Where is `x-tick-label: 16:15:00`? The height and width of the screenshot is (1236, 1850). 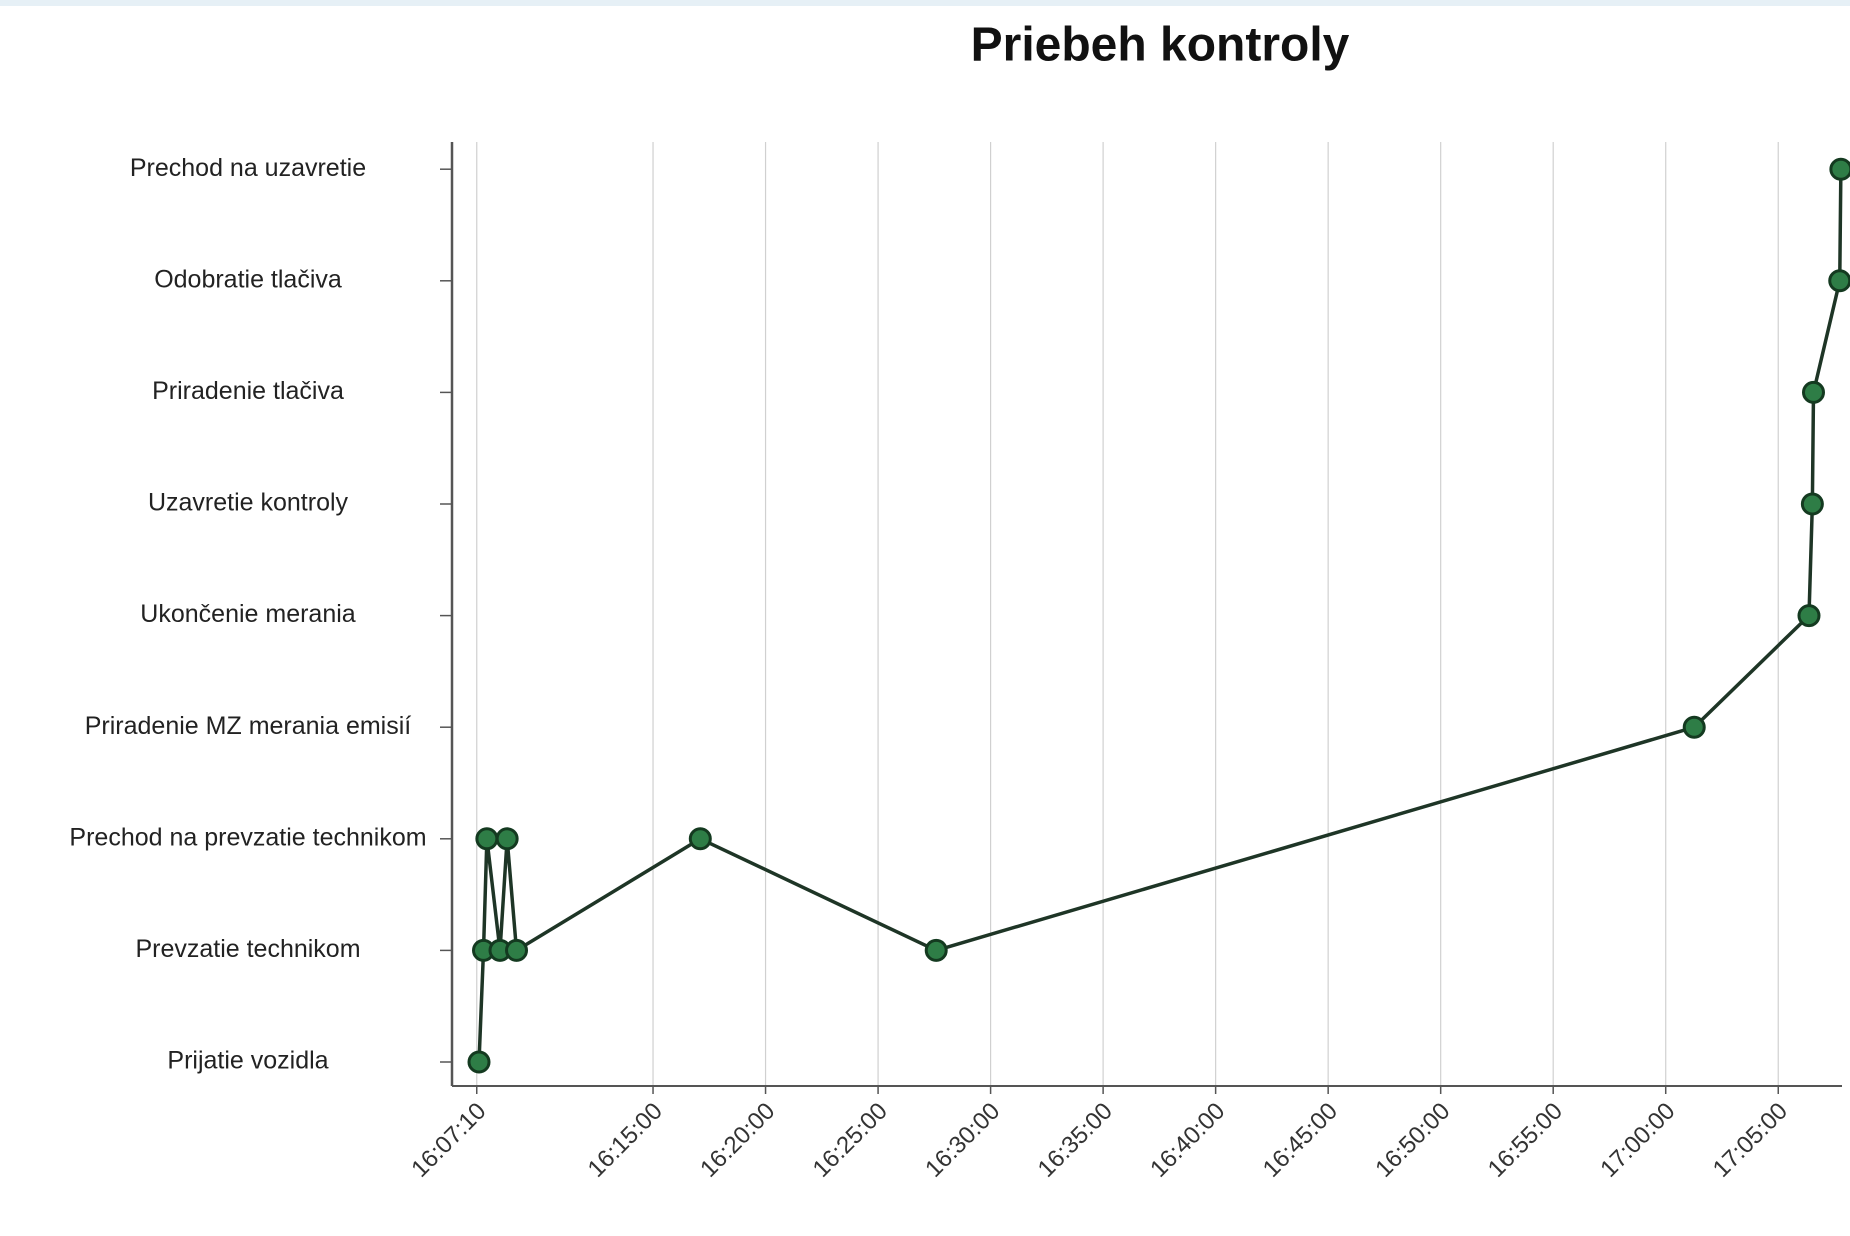
x-tick-label: 16:15:00 is located at coordinates (625, 1140).